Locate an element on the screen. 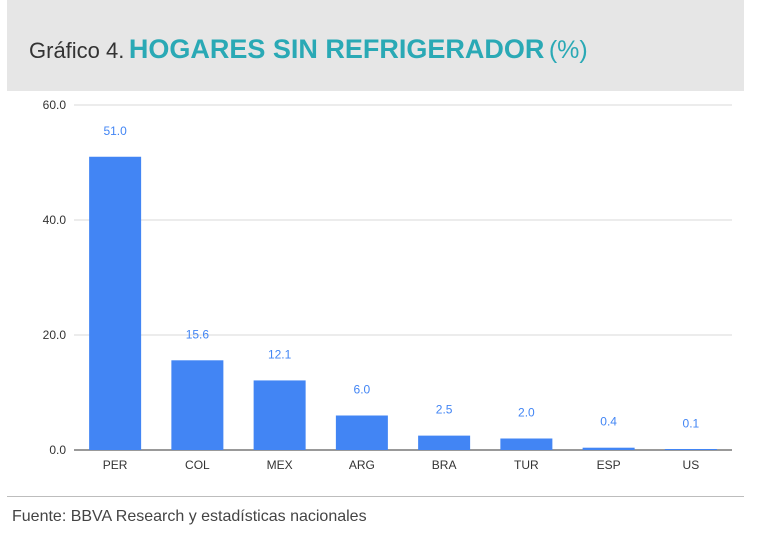  x-tick-label: TUR is located at coordinates (526, 465).